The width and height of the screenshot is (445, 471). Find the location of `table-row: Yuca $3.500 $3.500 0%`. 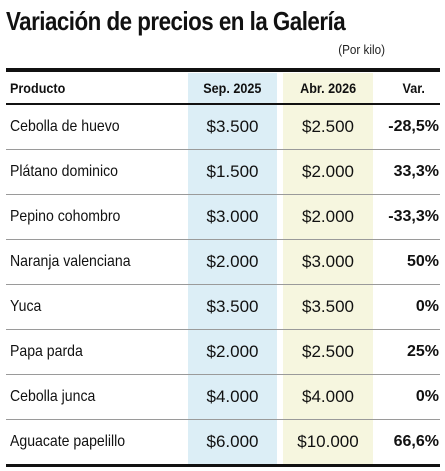

table-row: Yuca $3.500 $3.500 0% is located at coordinates (223, 307).